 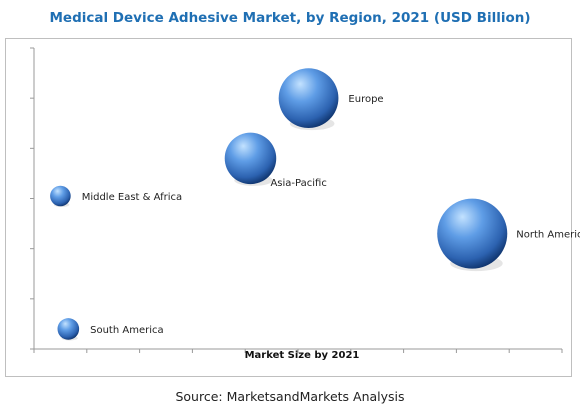 I want to click on bubble-middle-east-africa, so click(x=60, y=196).